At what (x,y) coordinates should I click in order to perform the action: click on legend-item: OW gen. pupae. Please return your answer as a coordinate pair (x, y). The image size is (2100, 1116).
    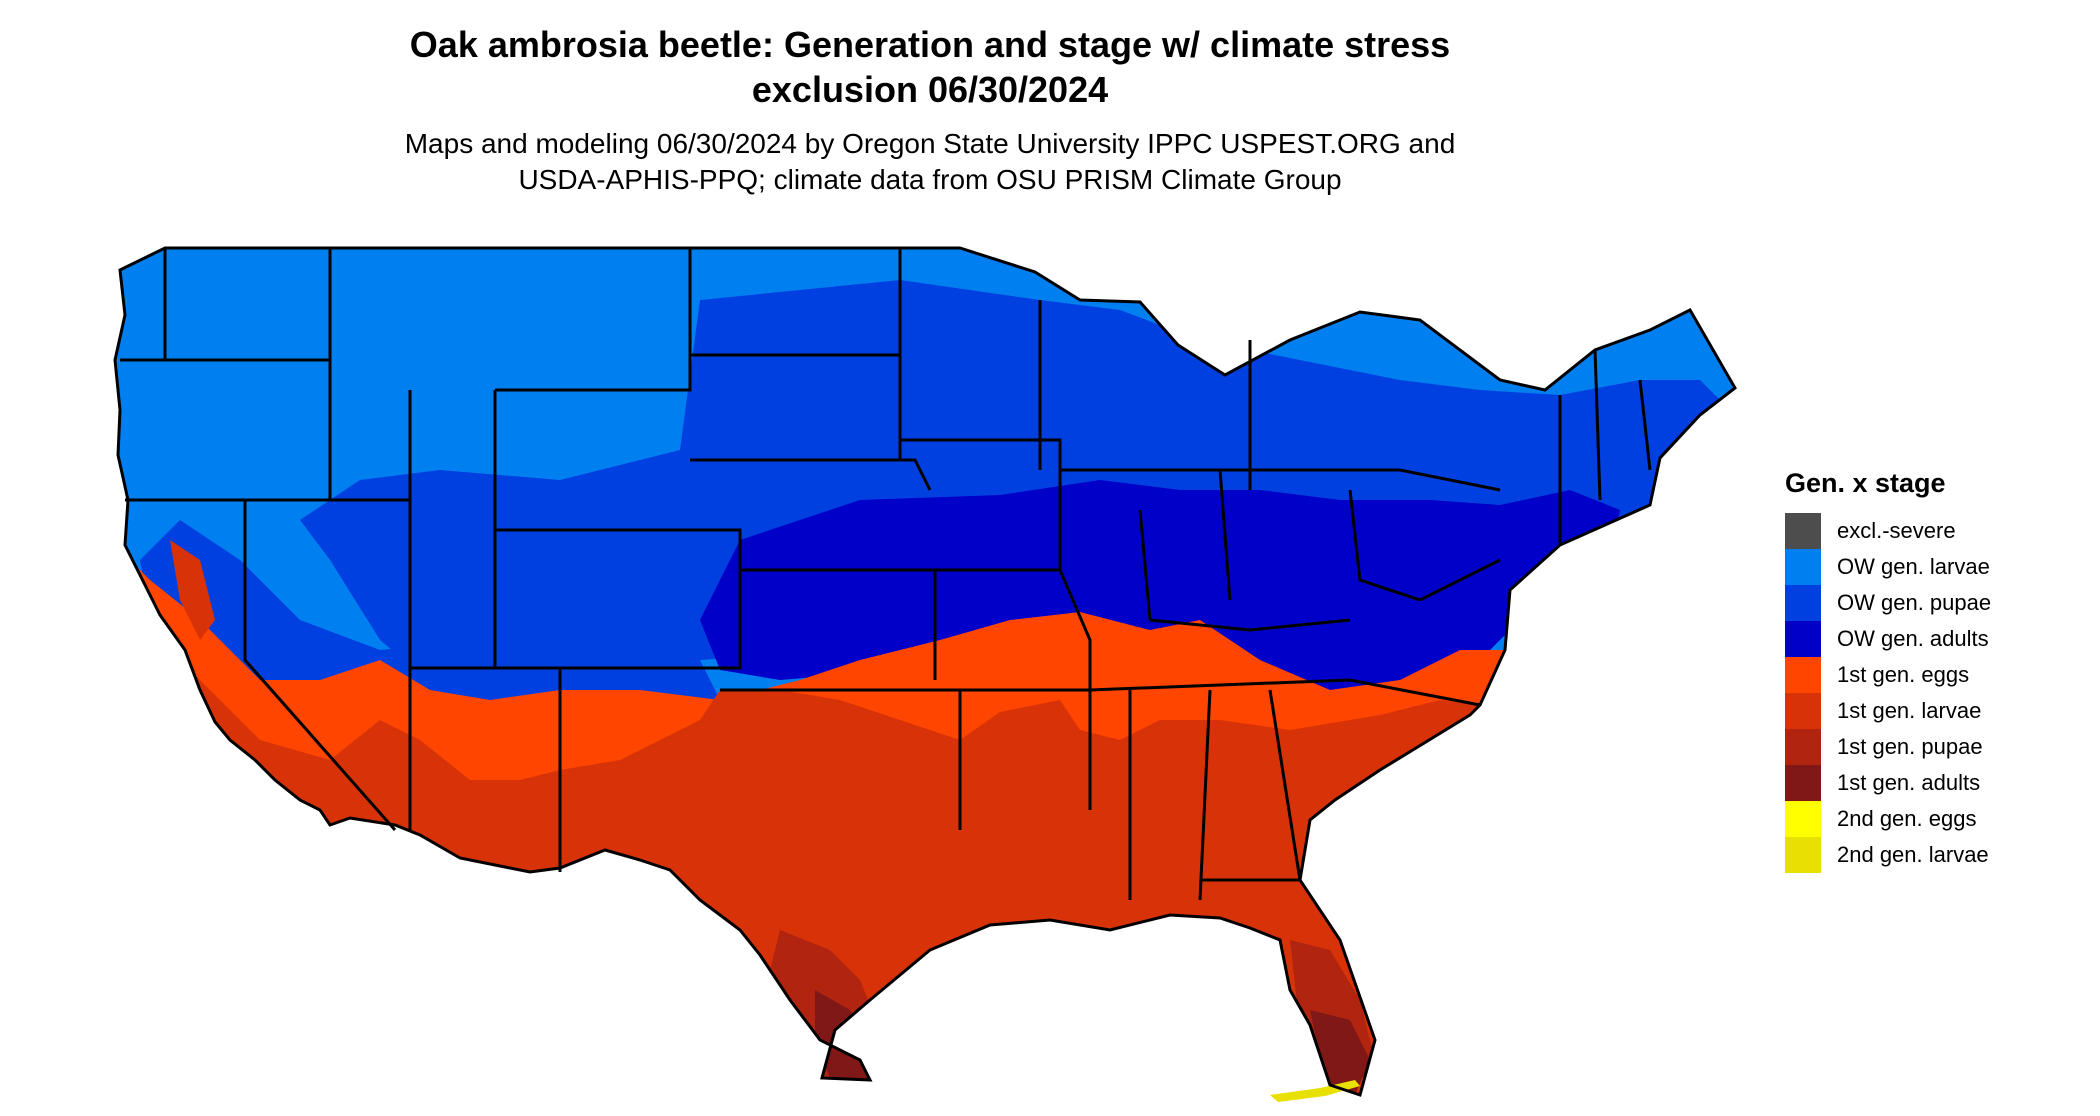
    Looking at the image, I should click on (1888, 603).